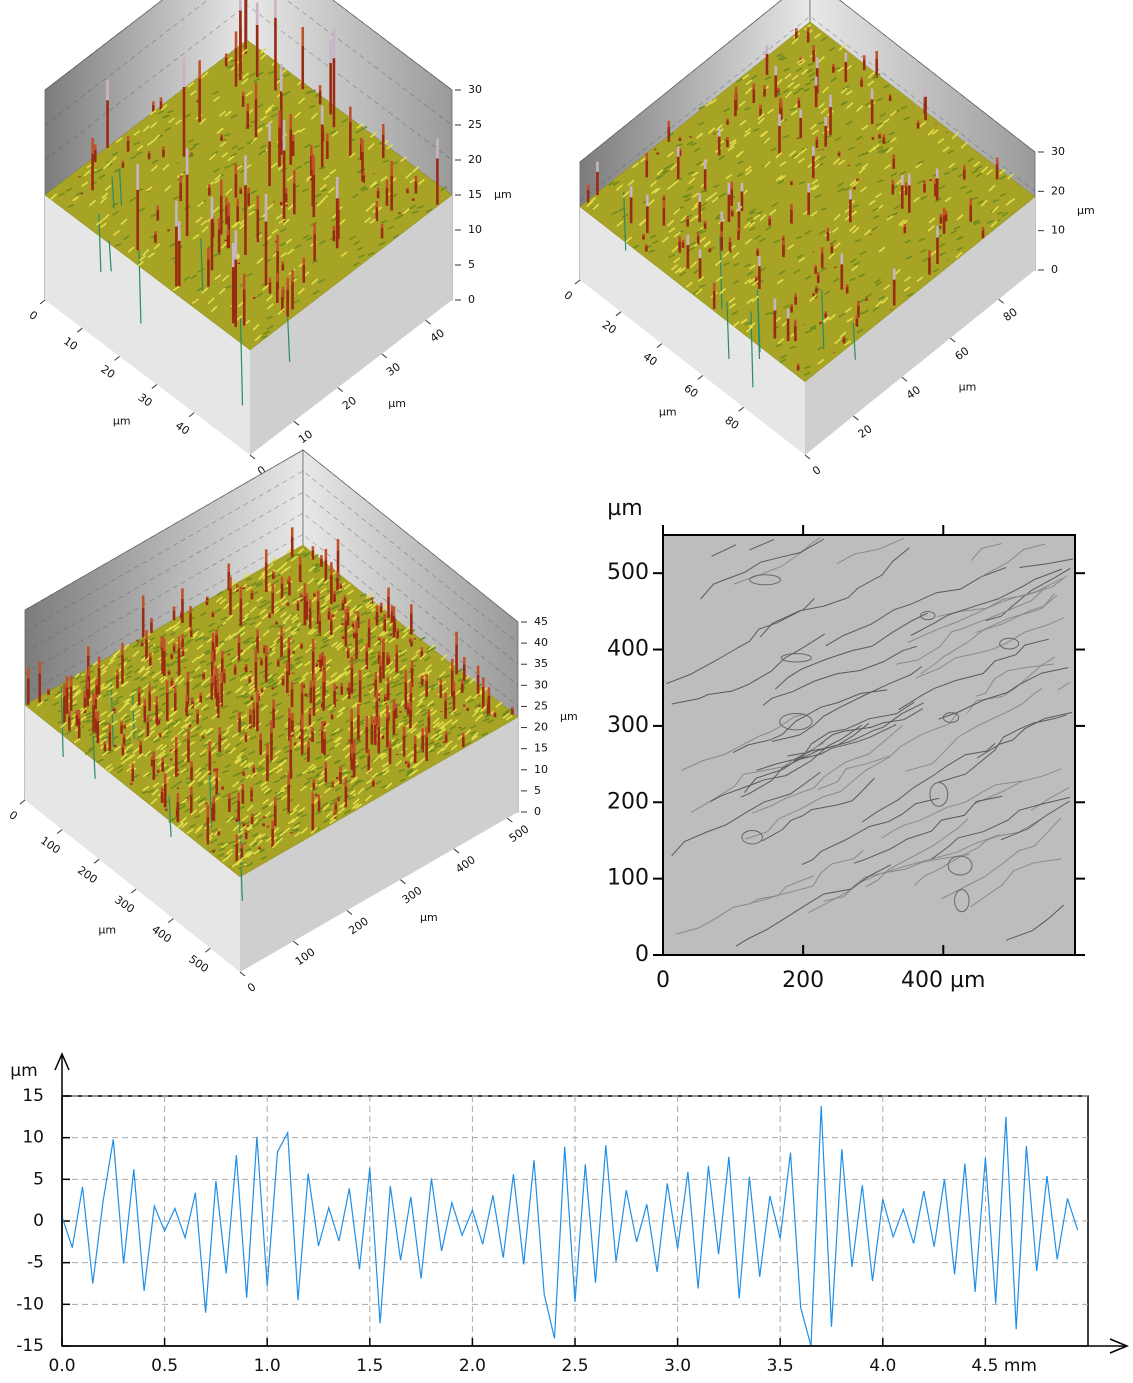 This screenshot has height=1383, width=1133. Describe the element at coordinates (437, 335) in the screenshot. I see `y-tick-label: 40` at that location.